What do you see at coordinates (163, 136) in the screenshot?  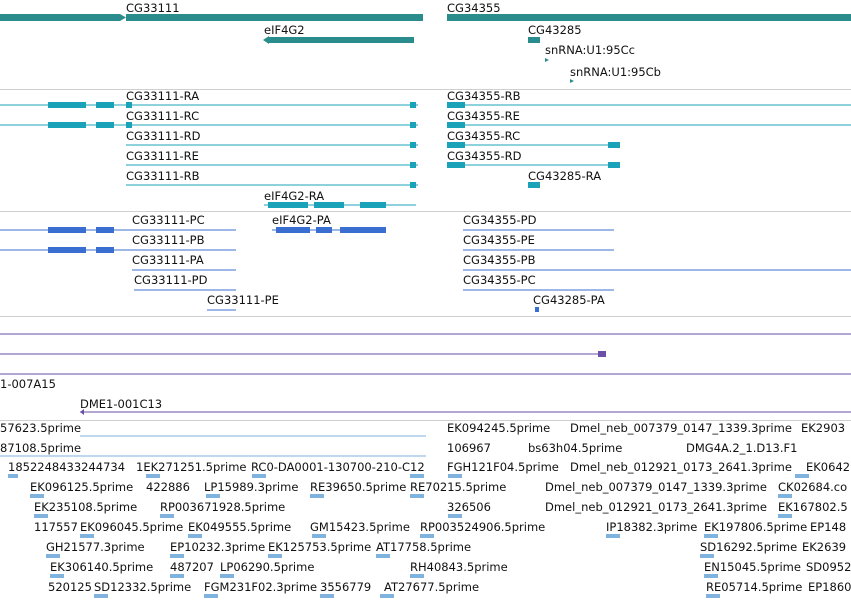 I see `transcript-label: CG33111-RD` at bounding box center [163, 136].